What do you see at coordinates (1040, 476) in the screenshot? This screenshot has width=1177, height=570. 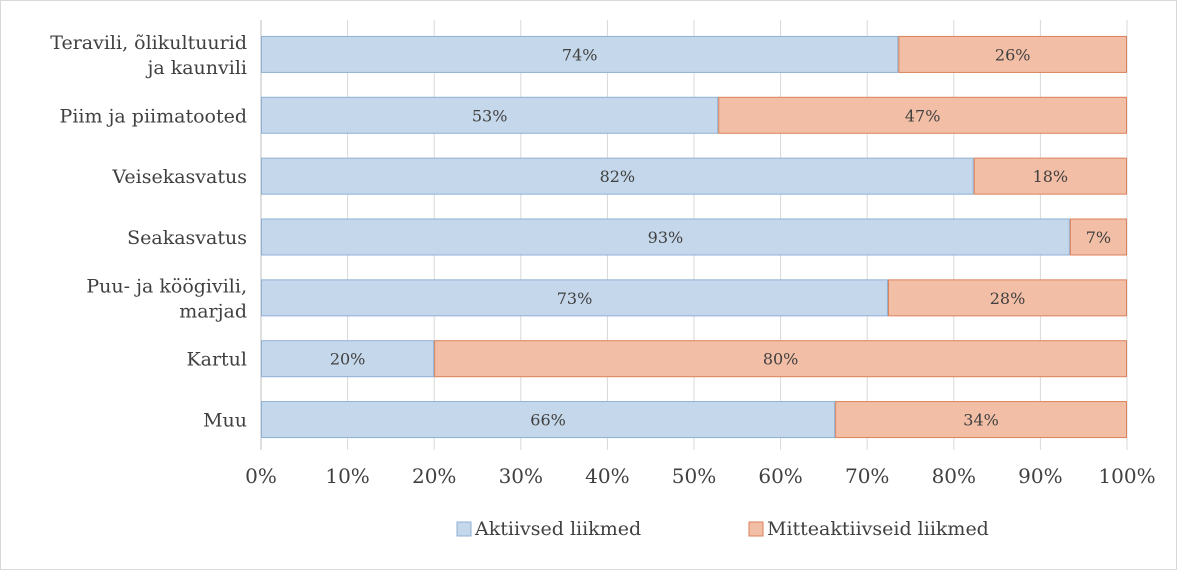 I see `x-tick-label: 90%` at bounding box center [1040, 476].